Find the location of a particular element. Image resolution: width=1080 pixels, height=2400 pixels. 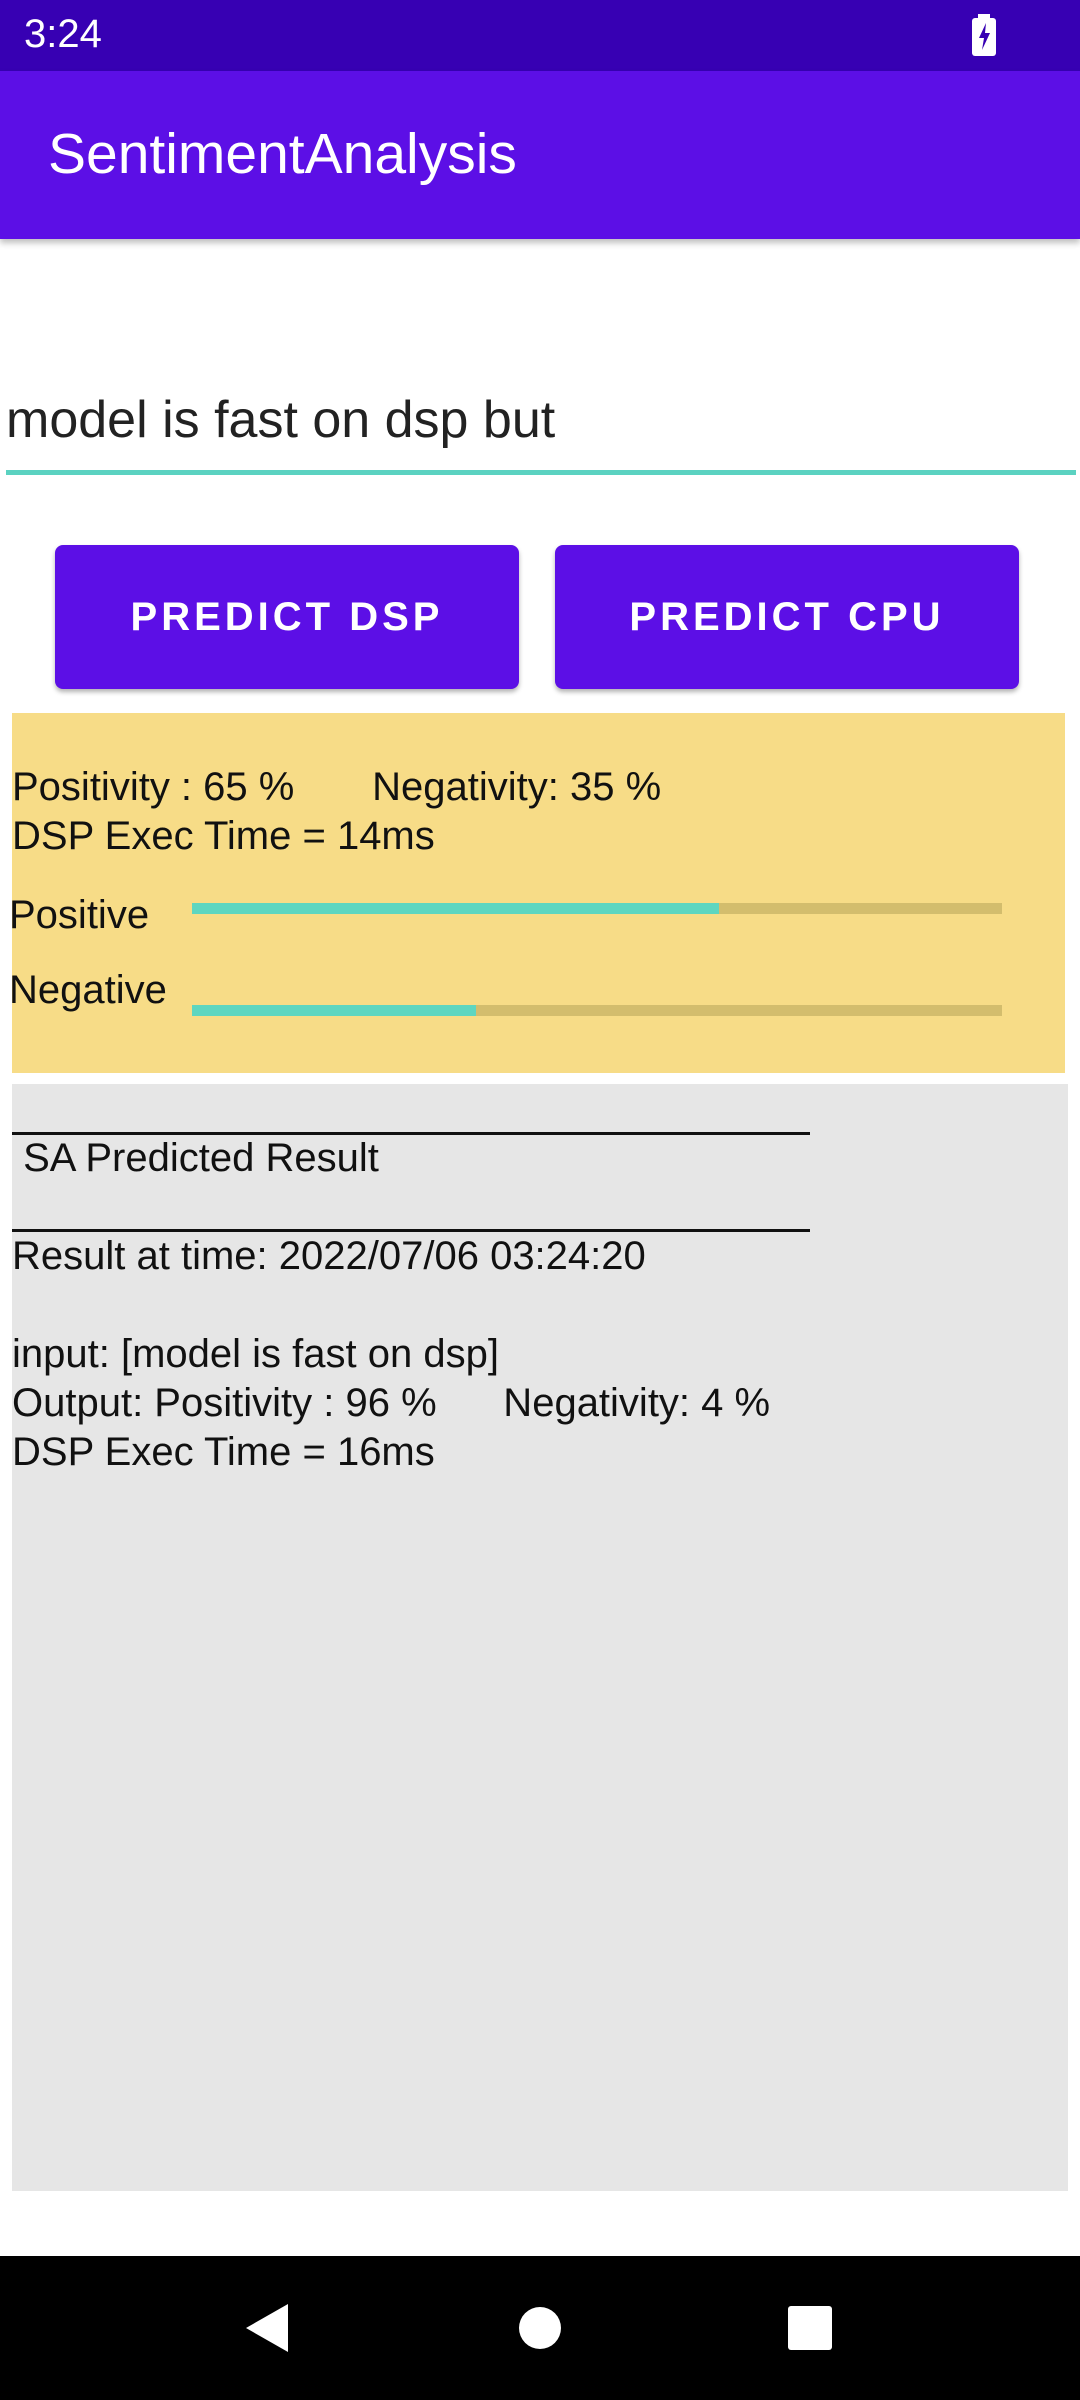

history-input-text: input: [model is fast on dsp] is located at coordinates (255, 1354).